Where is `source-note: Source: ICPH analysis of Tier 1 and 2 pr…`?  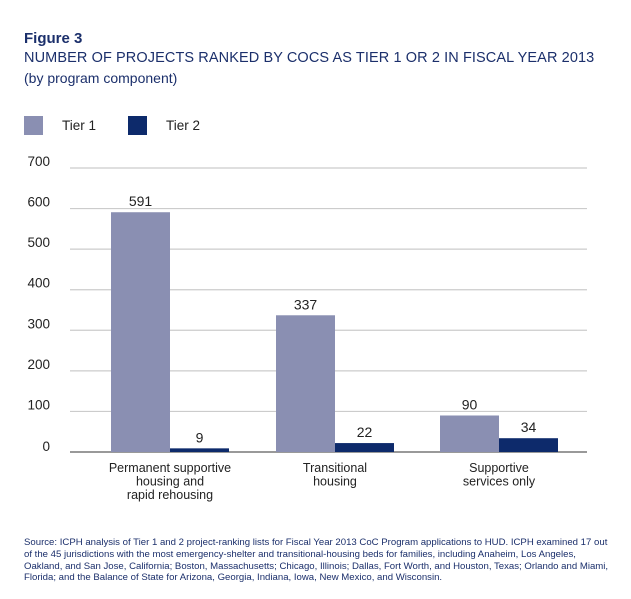
source-note: Source: ICPH analysis of Tier 1 and 2 pr… is located at coordinates (316, 560).